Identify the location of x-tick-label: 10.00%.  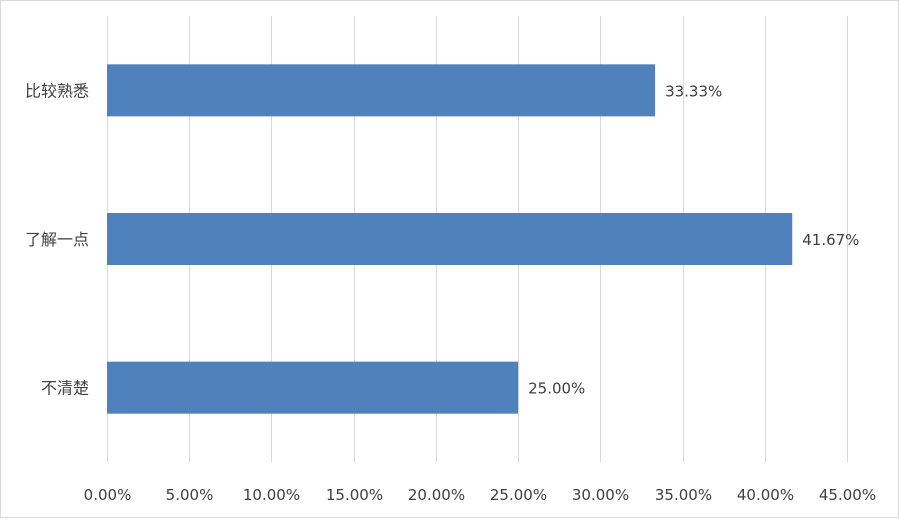
(271, 495).